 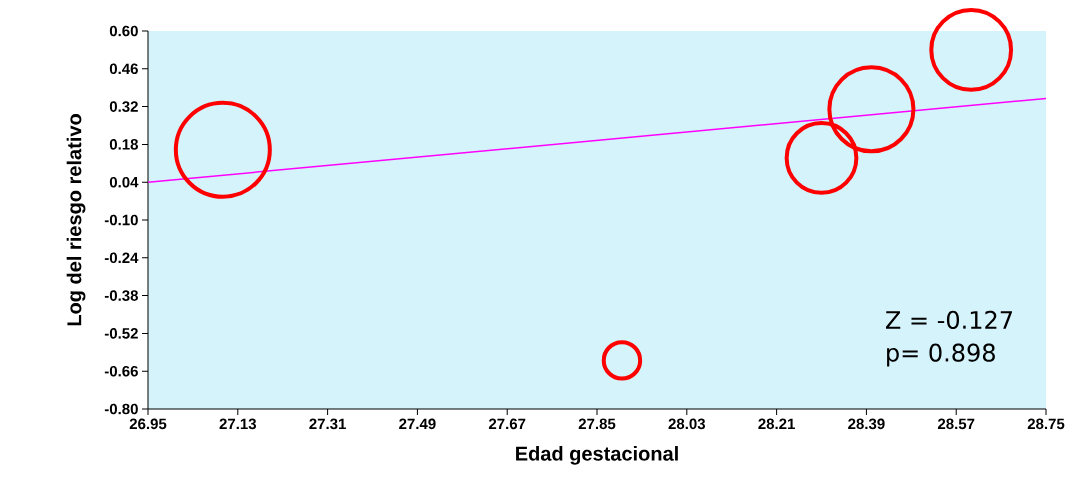 What do you see at coordinates (327, 424) in the screenshot?
I see `x-tick-label: 27.31` at bounding box center [327, 424].